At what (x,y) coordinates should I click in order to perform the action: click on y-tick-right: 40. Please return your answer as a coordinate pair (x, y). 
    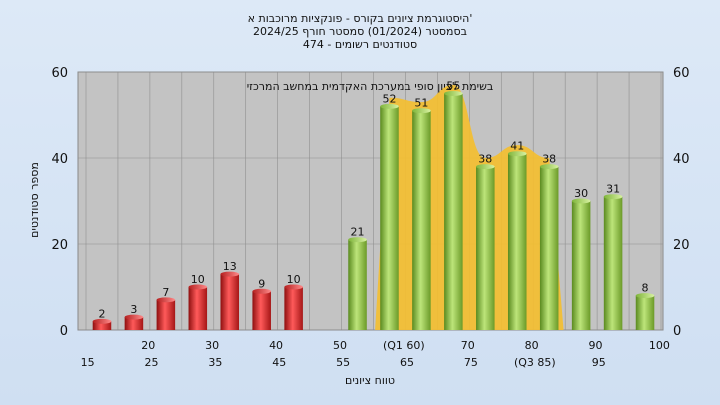
    Looking at the image, I should click on (681, 159).